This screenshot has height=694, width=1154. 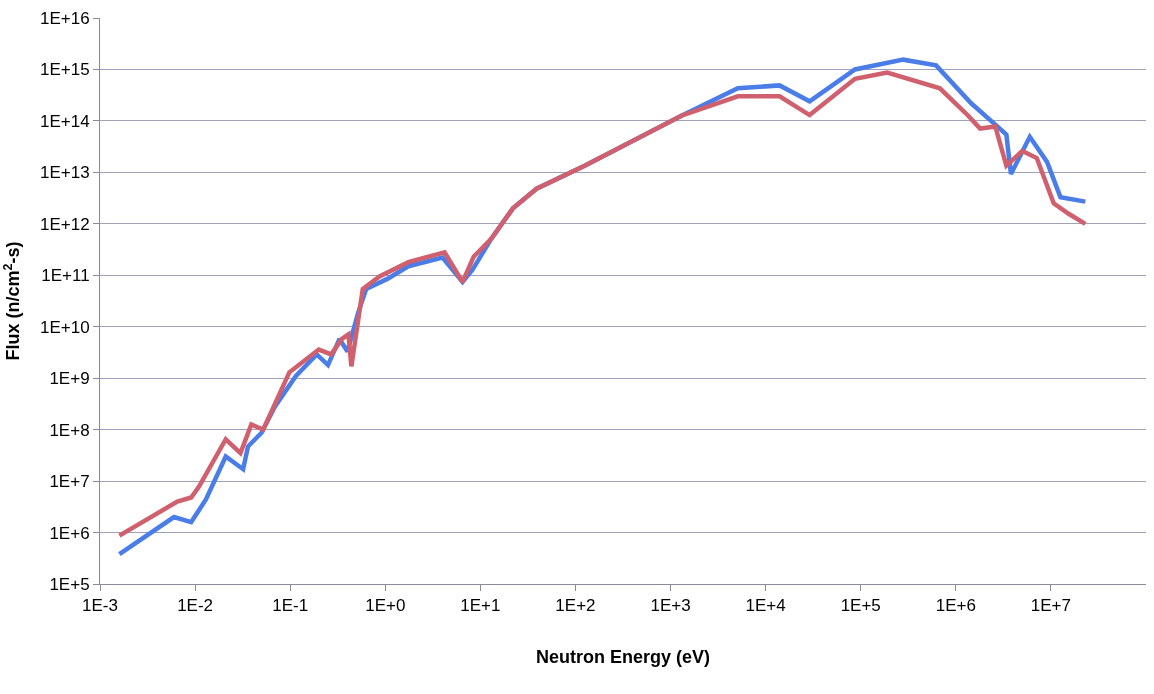 What do you see at coordinates (69, 430) in the screenshot?
I see `y-tick-label: 1E+8` at bounding box center [69, 430].